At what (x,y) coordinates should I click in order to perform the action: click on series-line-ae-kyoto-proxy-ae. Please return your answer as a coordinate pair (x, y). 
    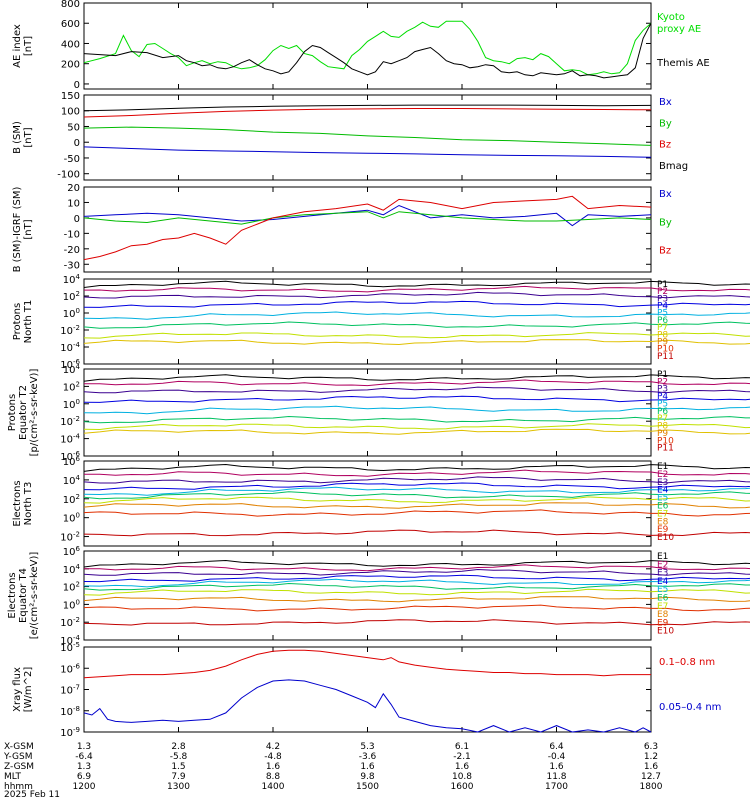
    Looking at the image, I should click on (367, 48).